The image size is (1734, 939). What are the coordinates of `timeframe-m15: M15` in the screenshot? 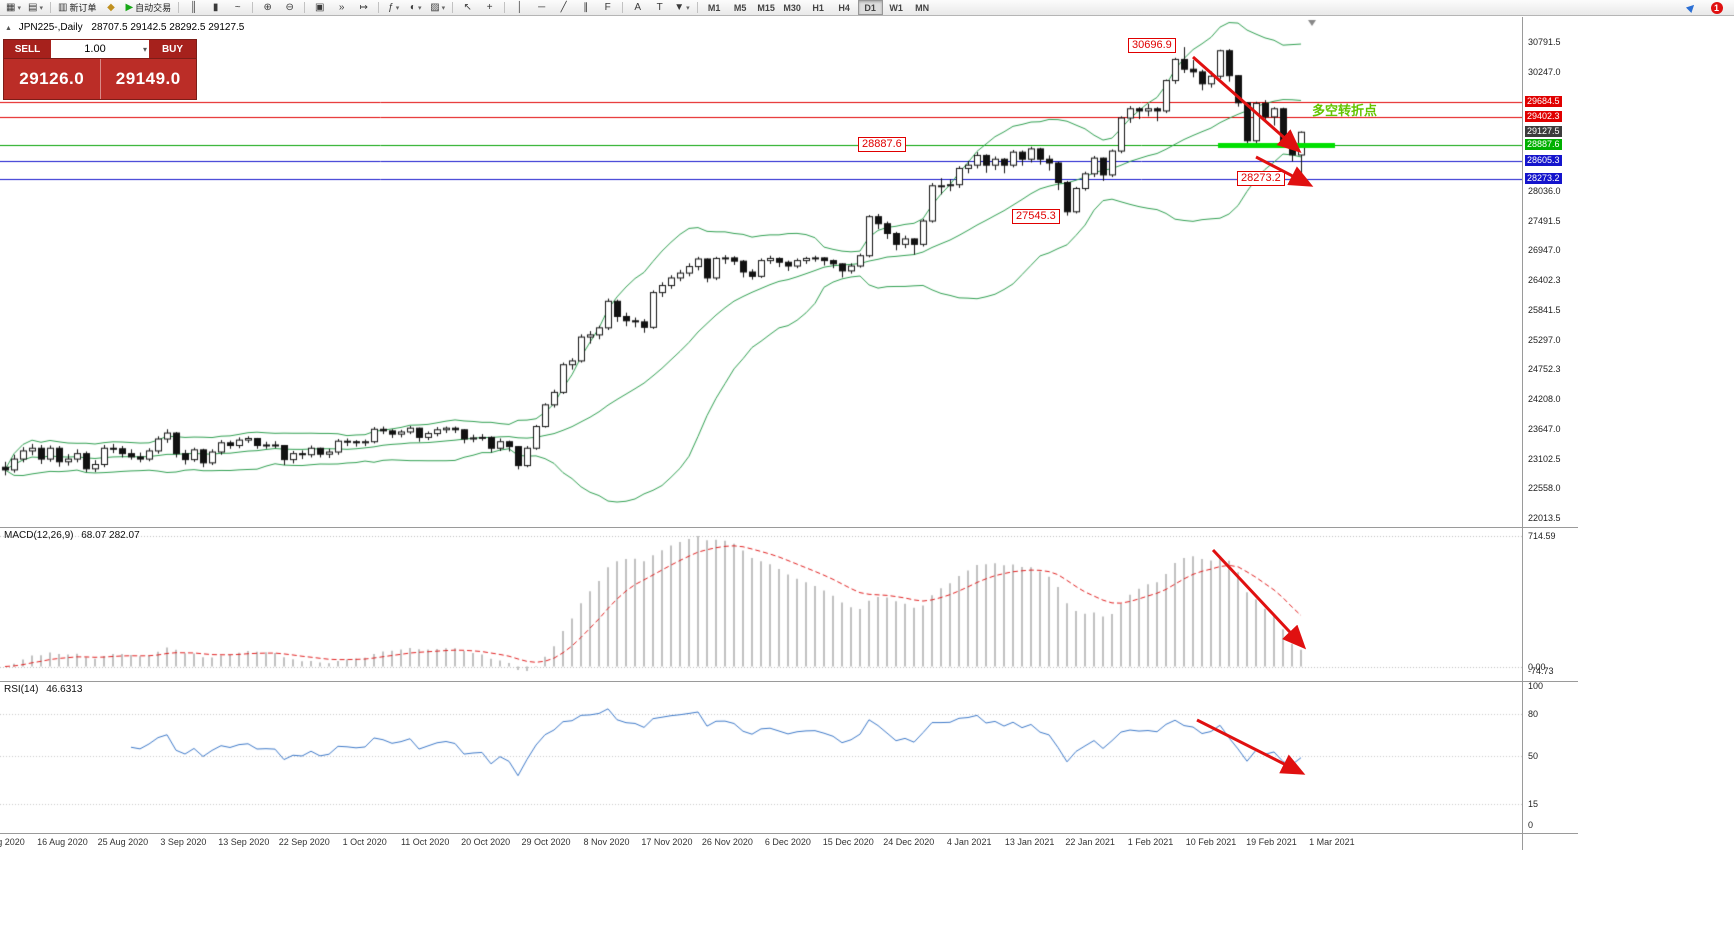 It's located at (766, 7).